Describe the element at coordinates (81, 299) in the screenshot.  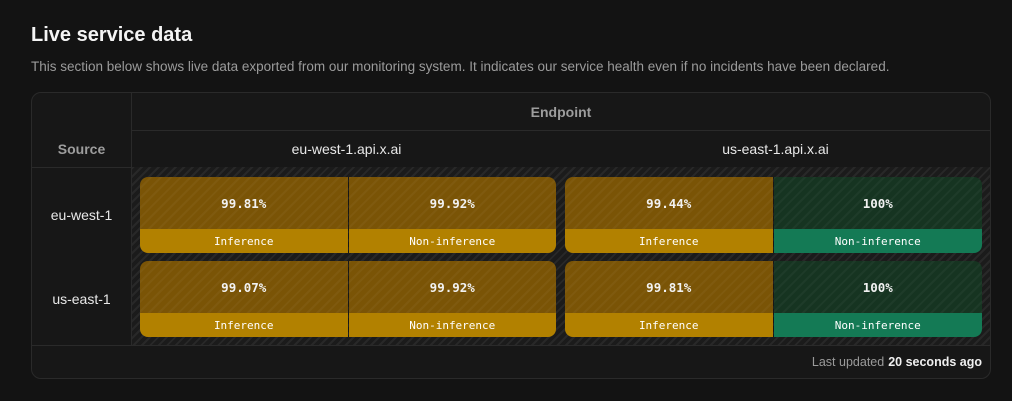
I see `source-row-label: us-east-1` at that location.